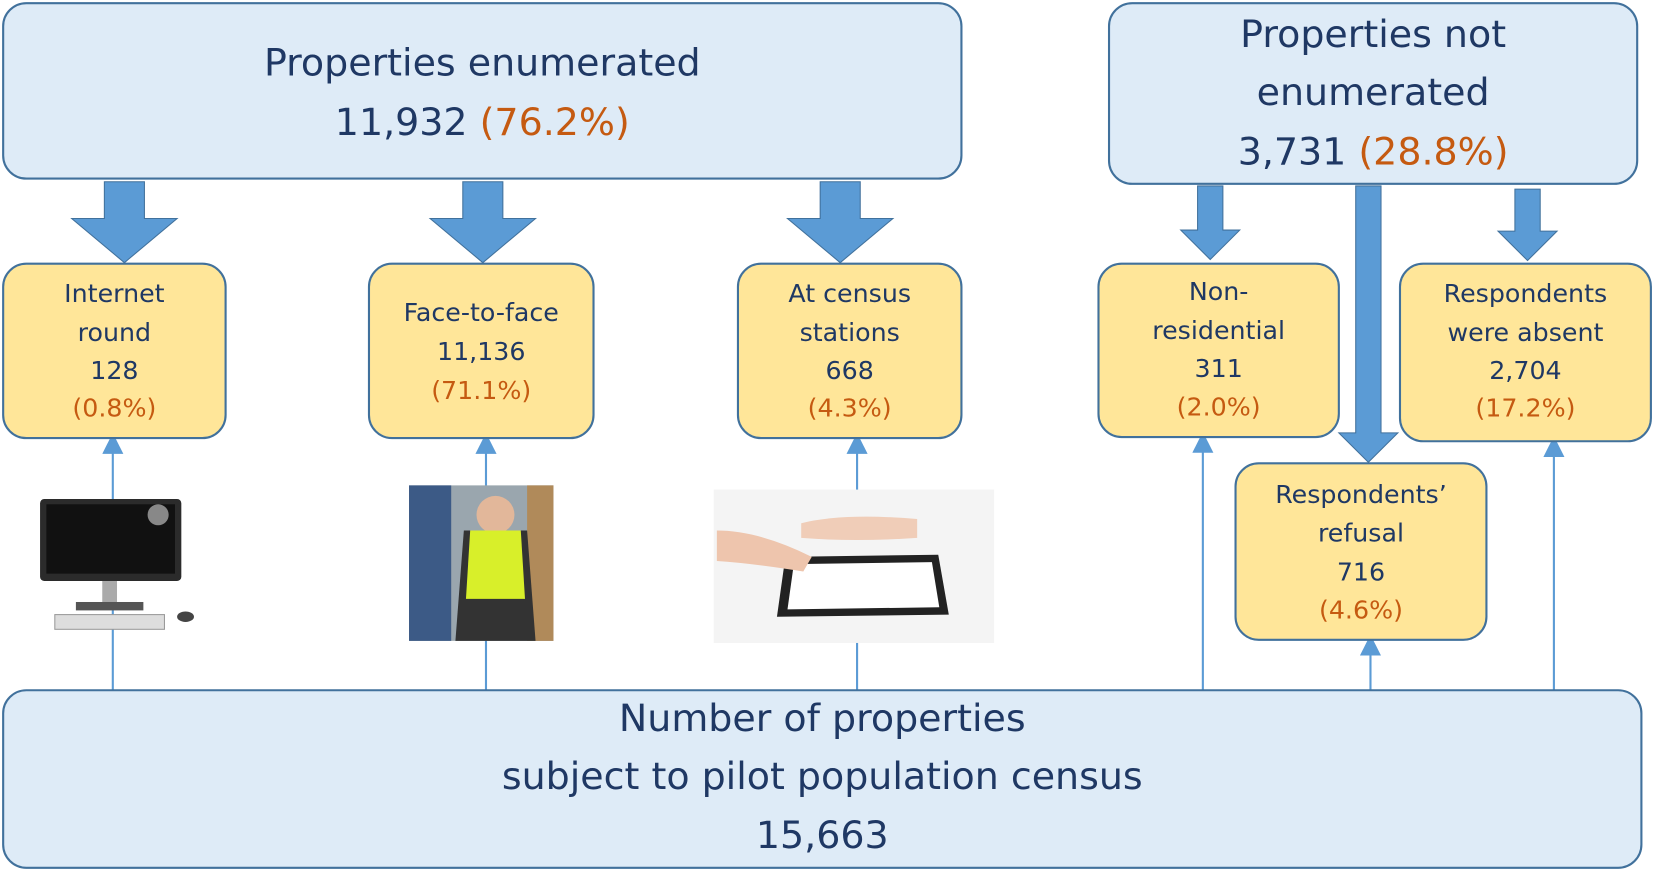 Image resolution: width=1653 pixels, height=872 pixels. Describe the element at coordinates (1361, 494) in the screenshot. I see `node-label: Respondents’` at that location.